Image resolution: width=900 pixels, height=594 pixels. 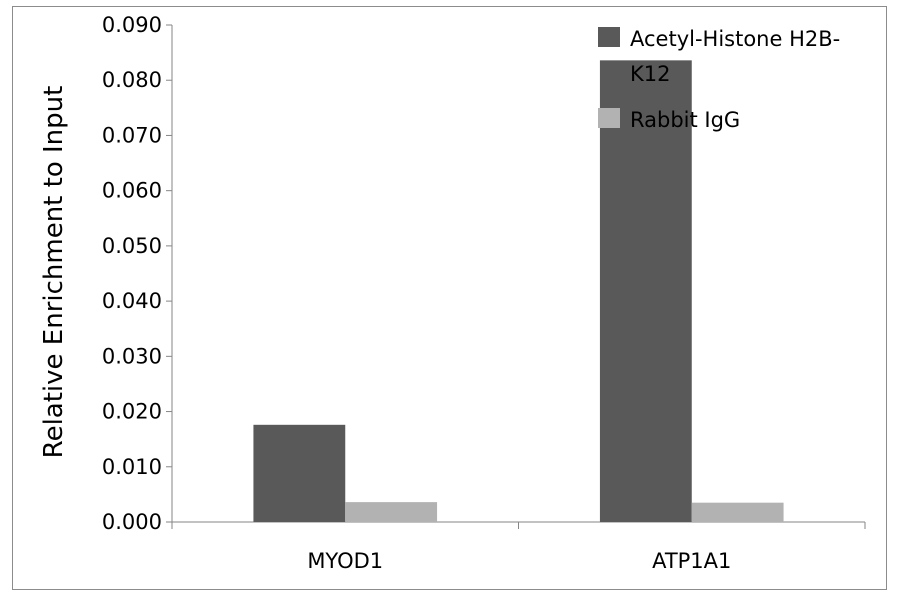 What do you see at coordinates (132, 191) in the screenshot?
I see `y-tick-label: 0.060` at bounding box center [132, 191].